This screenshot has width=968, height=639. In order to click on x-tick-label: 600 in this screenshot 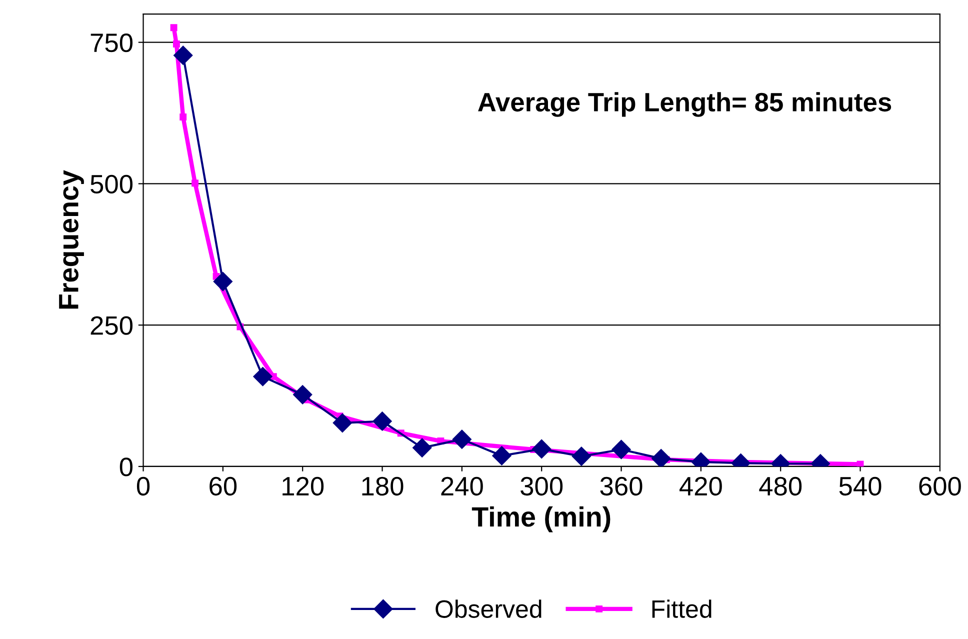, I will do `click(940, 486)`.